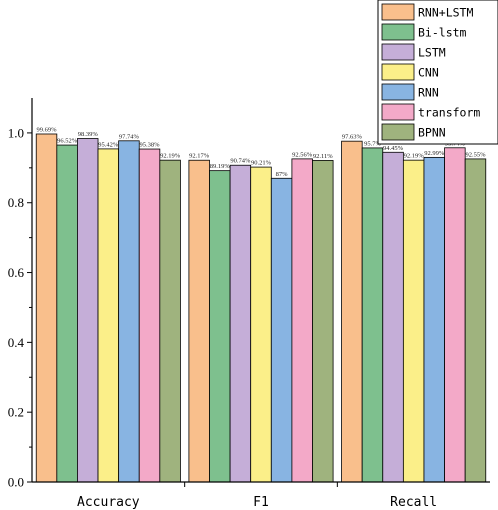 This screenshot has width=498, height=510. Describe the element at coordinates (16, 272) in the screenshot. I see `y-tick-label: 0.6` at that location.